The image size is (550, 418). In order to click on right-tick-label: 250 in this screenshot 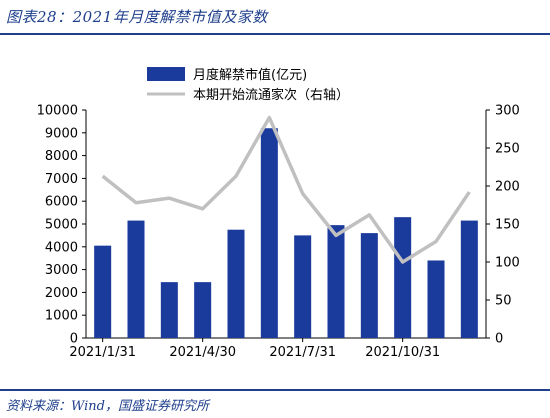, I will do `click(507, 149)`.